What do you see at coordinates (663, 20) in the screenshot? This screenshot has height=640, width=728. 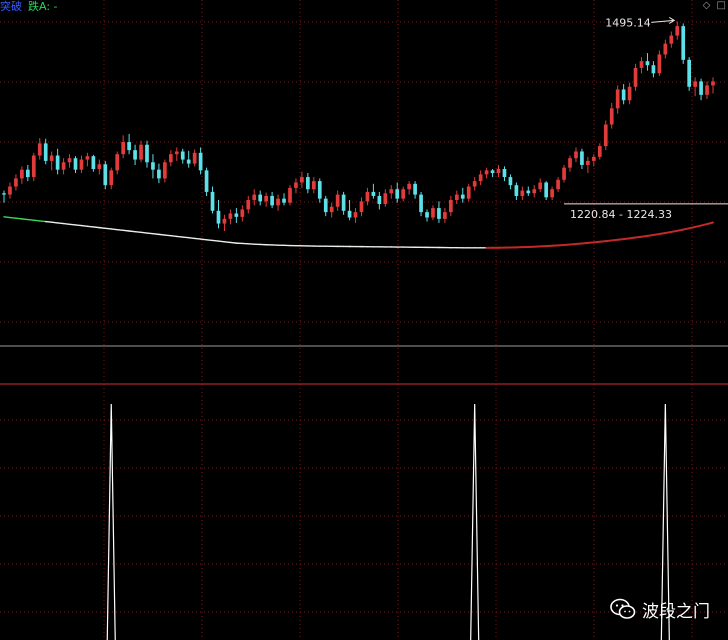 I see `high-price-arrow` at bounding box center [663, 20].